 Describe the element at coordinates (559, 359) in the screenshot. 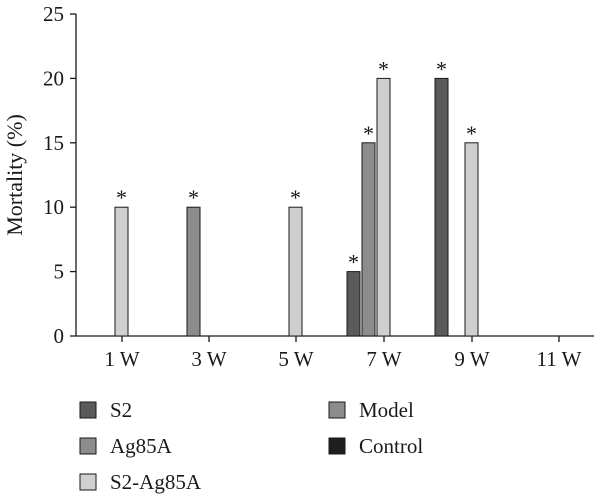

I see `x-tick-label: 11 W` at that location.